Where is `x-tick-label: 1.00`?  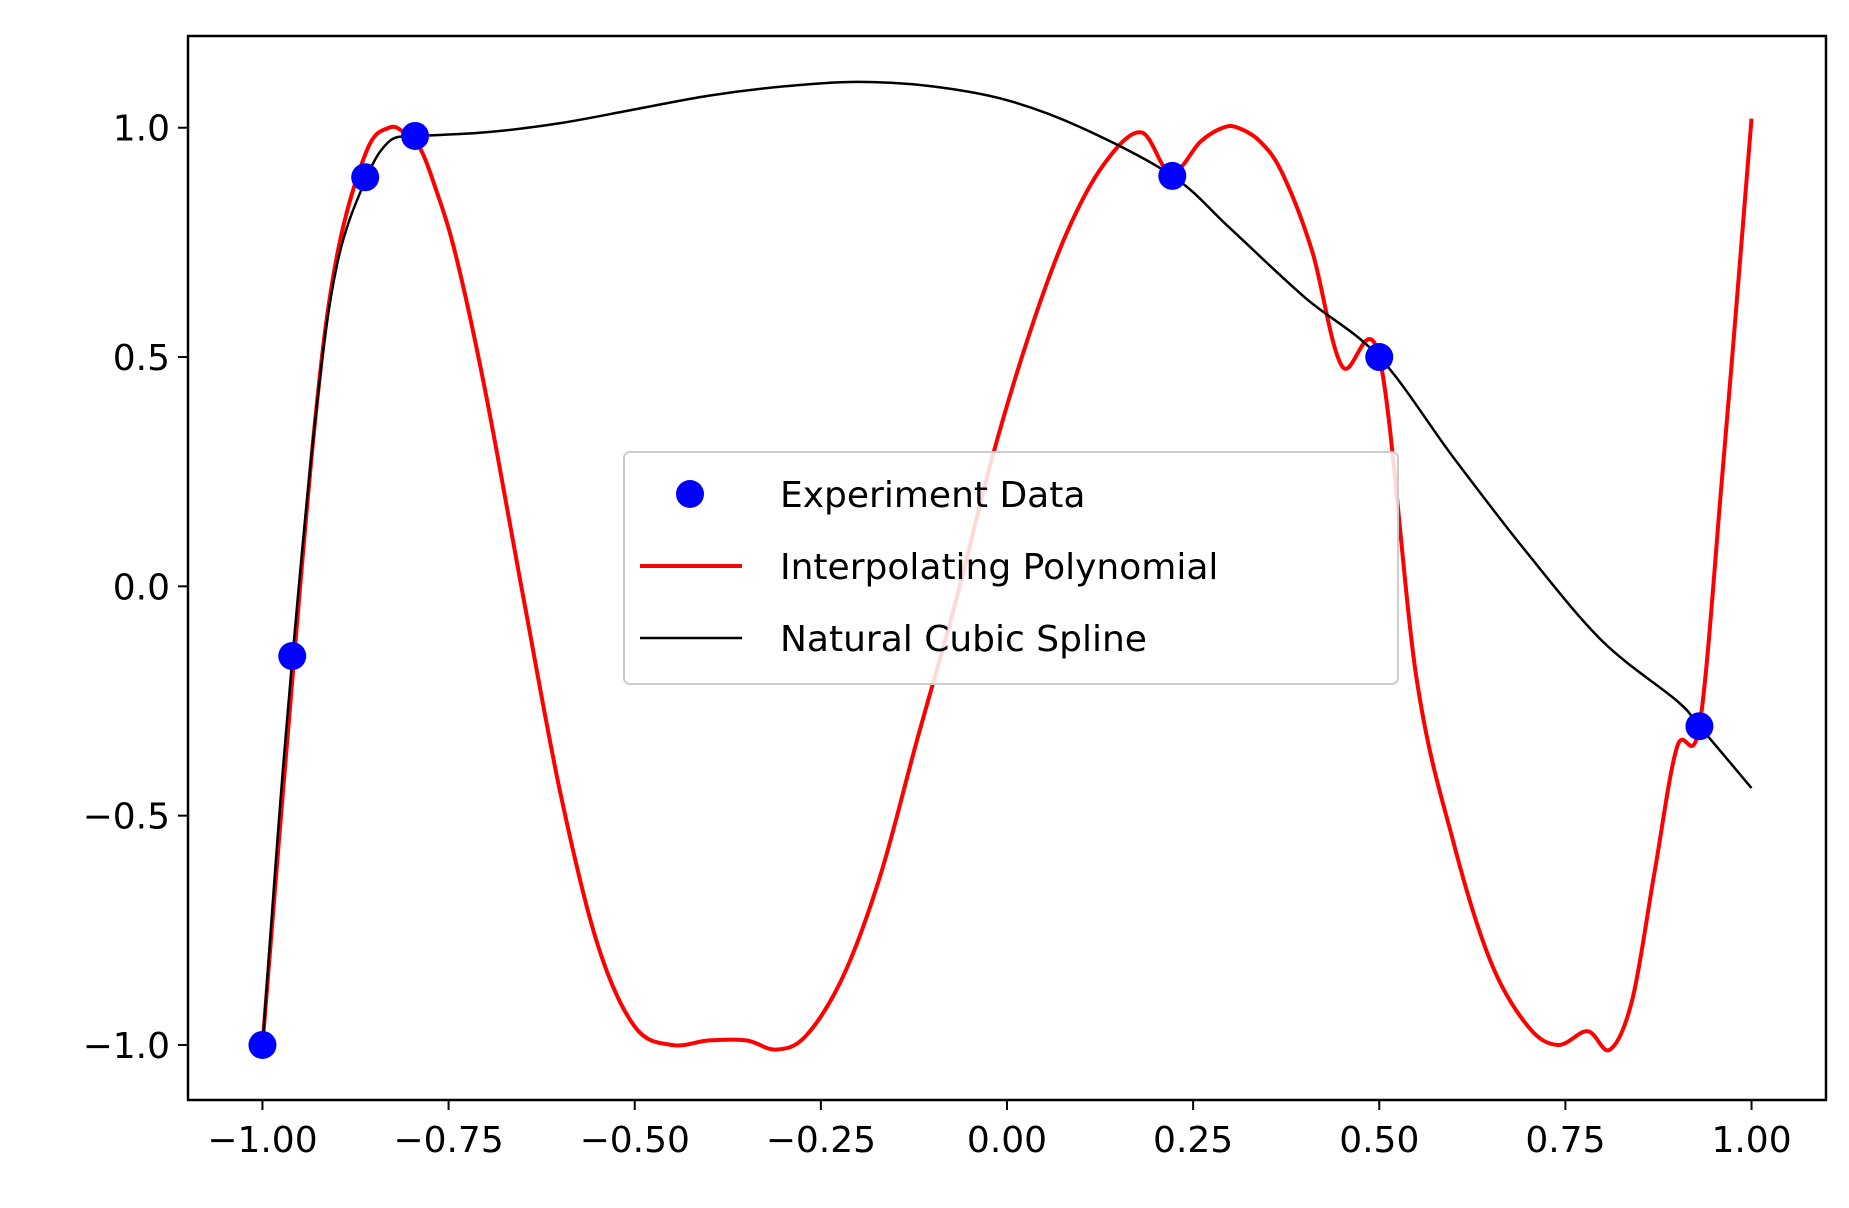
x-tick-label: 1.00 is located at coordinates (1751, 1140).